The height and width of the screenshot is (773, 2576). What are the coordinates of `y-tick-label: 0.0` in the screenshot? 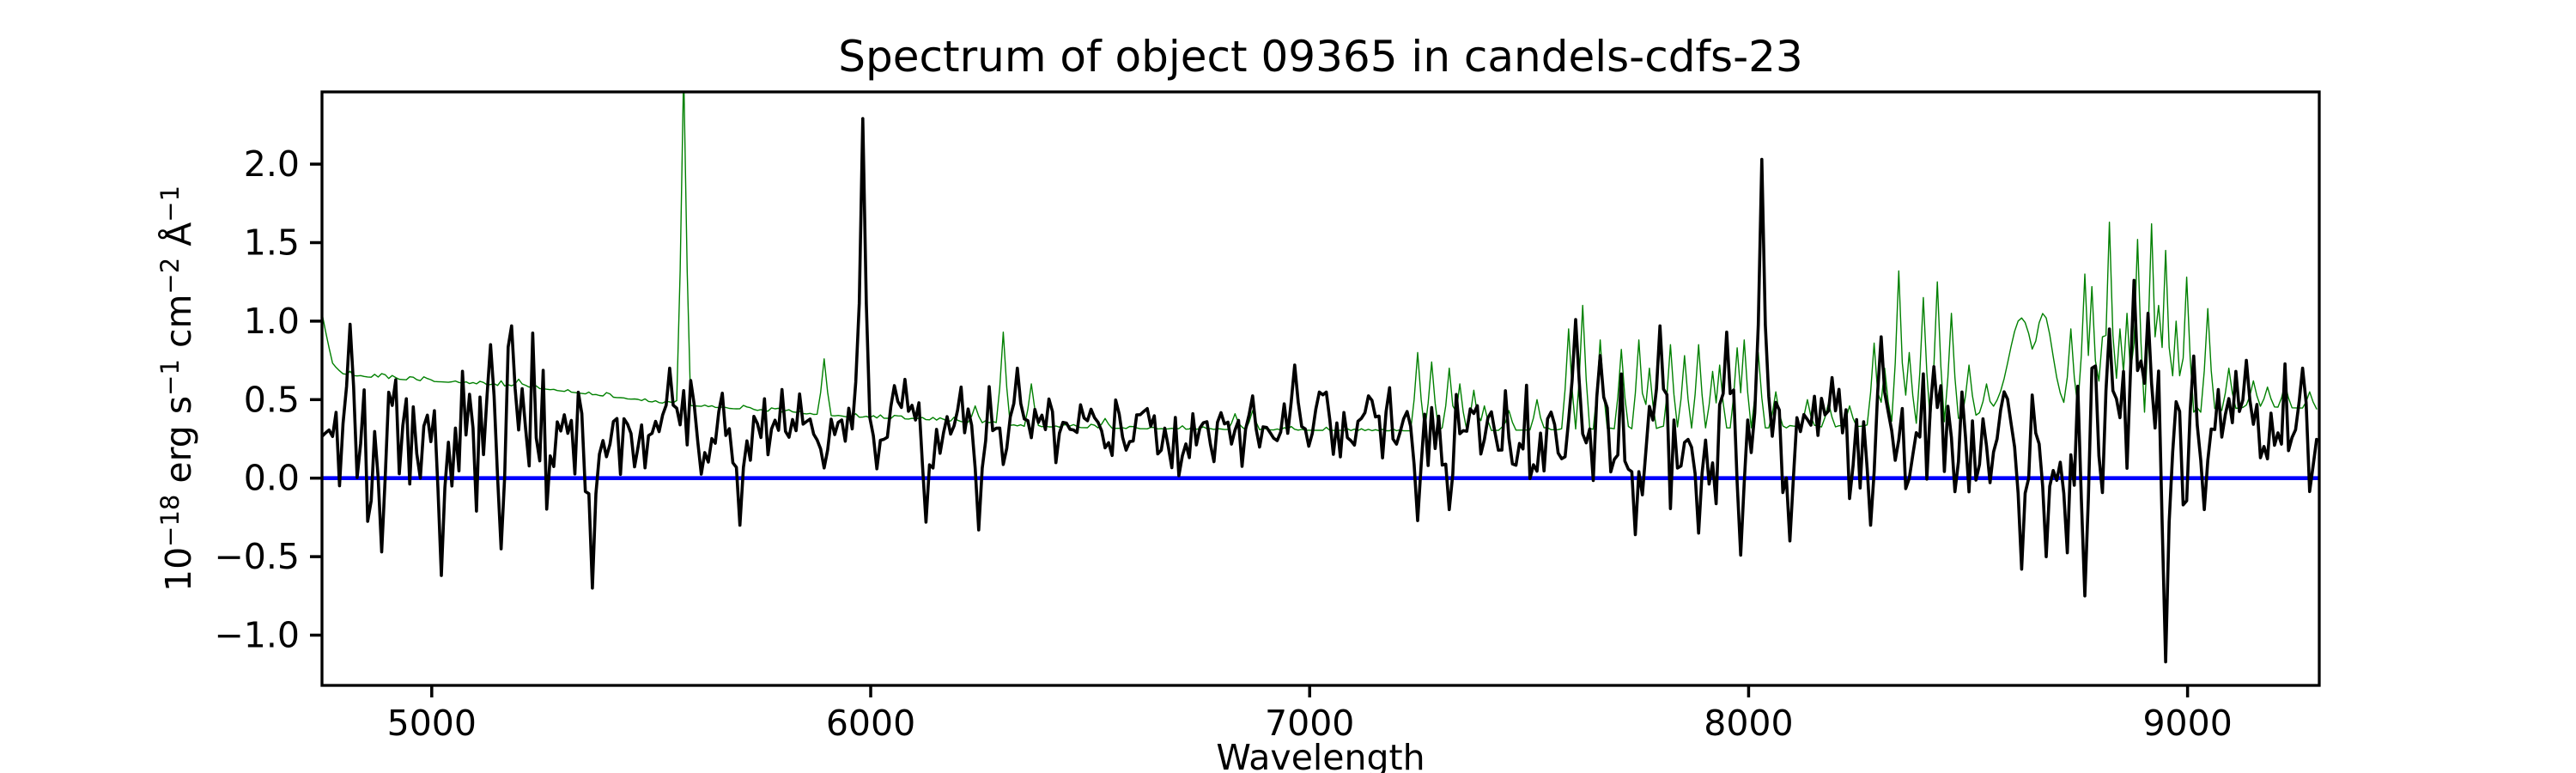 It's located at (272, 478).